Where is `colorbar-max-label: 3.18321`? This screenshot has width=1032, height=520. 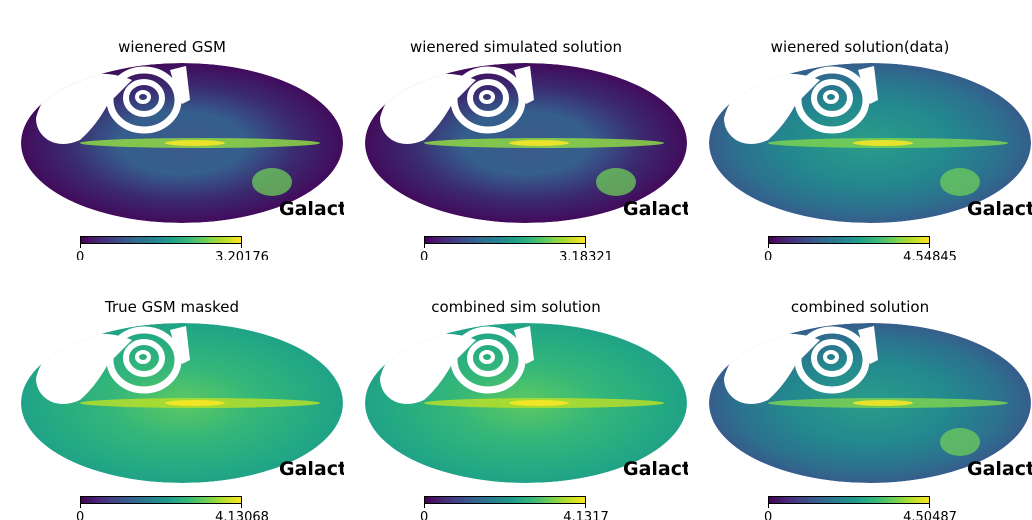
colorbar-max-label: 3.18321 is located at coordinates (586, 255).